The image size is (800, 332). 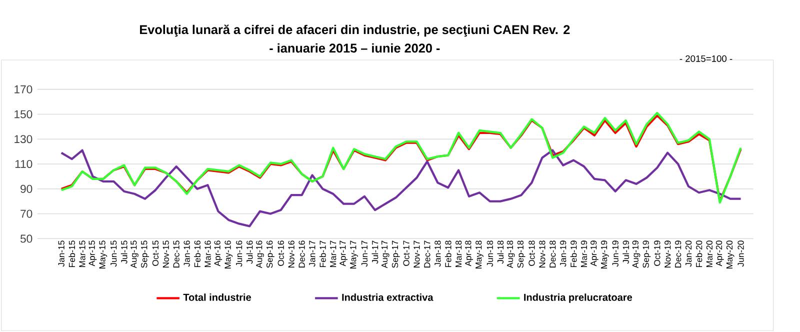 What do you see at coordinates (354, 254) in the screenshot?
I see `x-tick-label: May-17` at bounding box center [354, 254].